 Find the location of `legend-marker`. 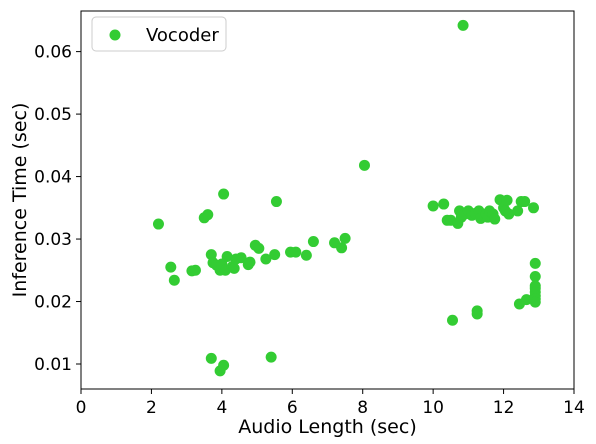

legend-marker is located at coordinates (115, 35).